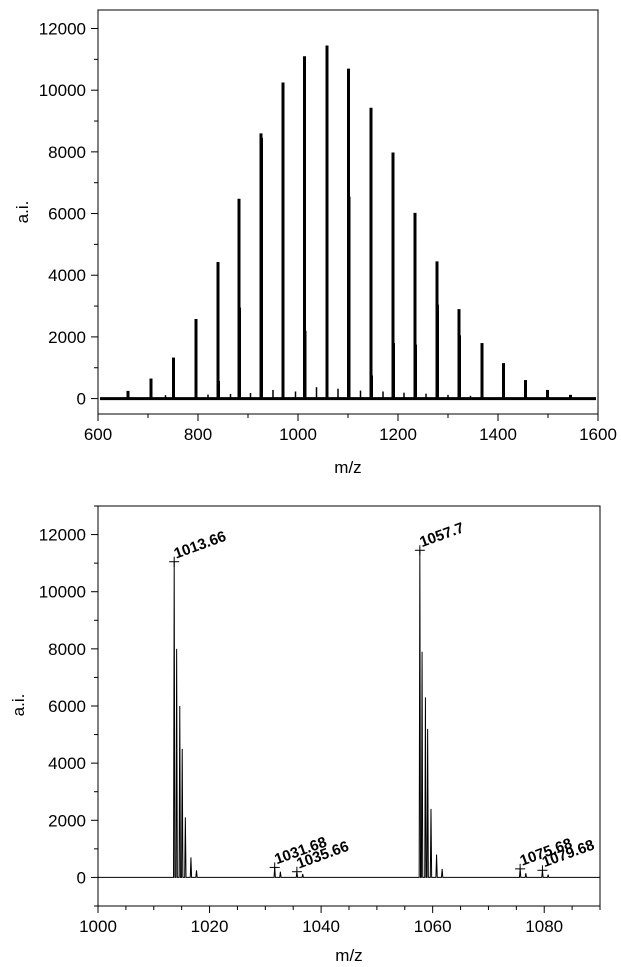 The width and height of the screenshot is (621, 967). Describe the element at coordinates (81, 399) in the screenshot. I see `top-y-tick-label: 0` at that location.